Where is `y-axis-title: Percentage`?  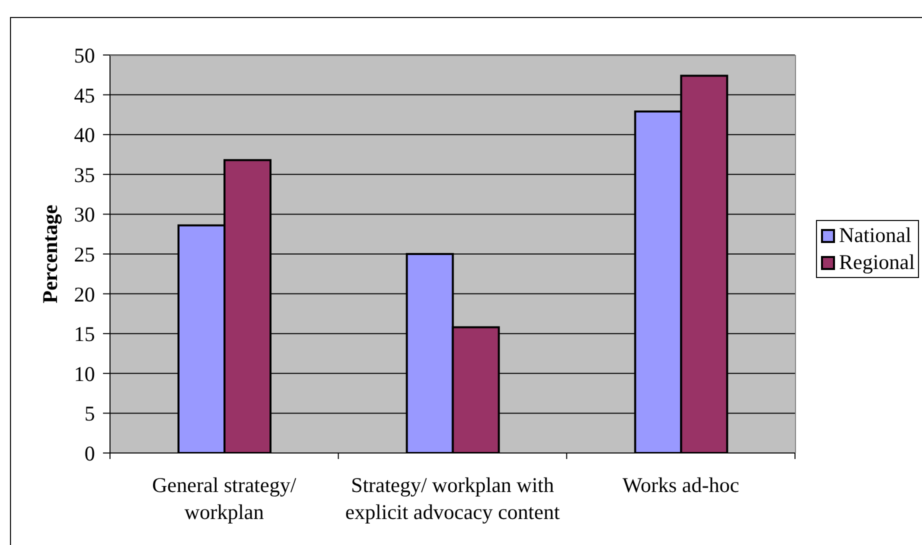
y-axis-title: Percentage is located at coordinates (50, 254).